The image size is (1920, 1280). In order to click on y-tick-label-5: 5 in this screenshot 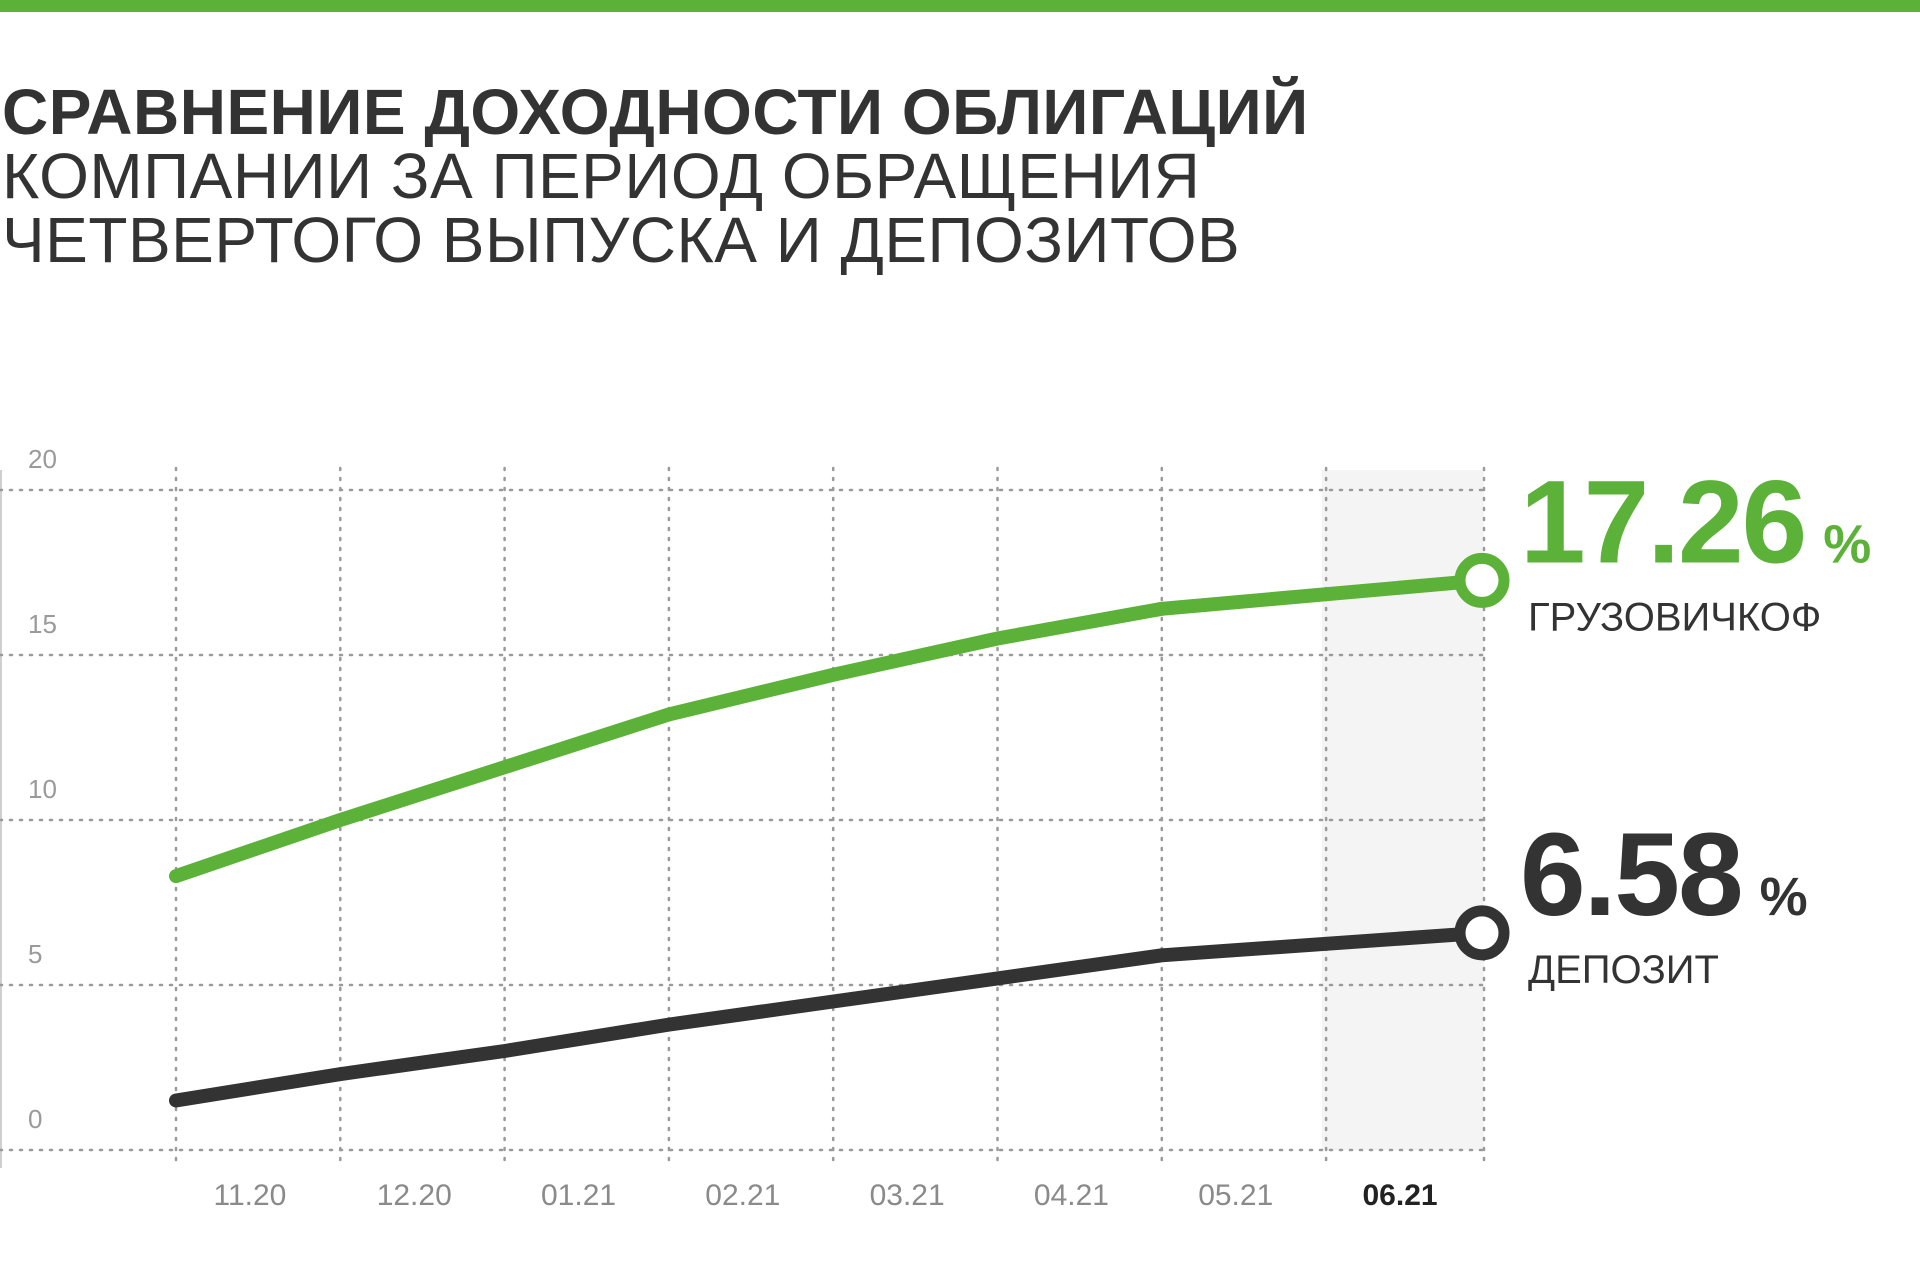, I will do `click(35, 954)`.